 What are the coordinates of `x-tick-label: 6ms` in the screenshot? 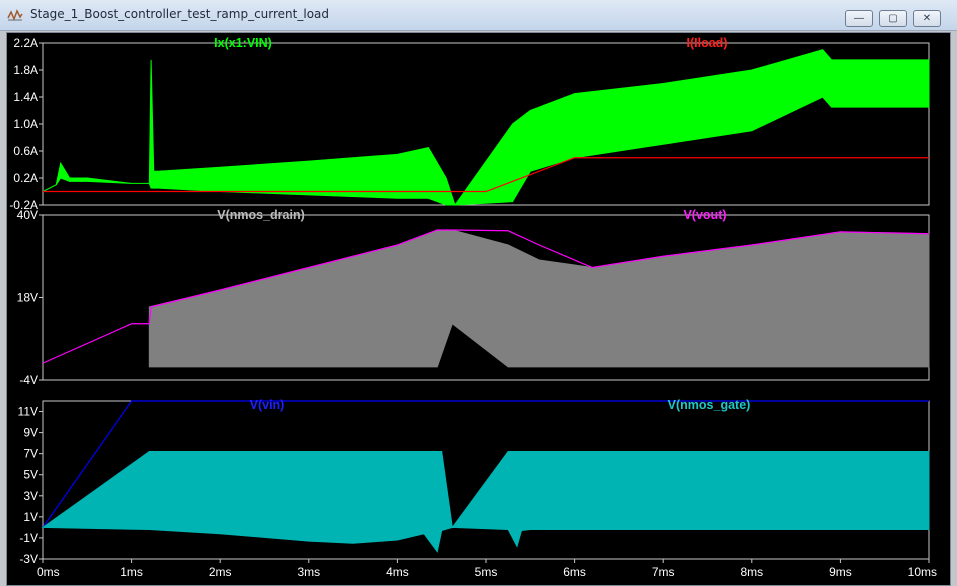 It's located at (574, 572).